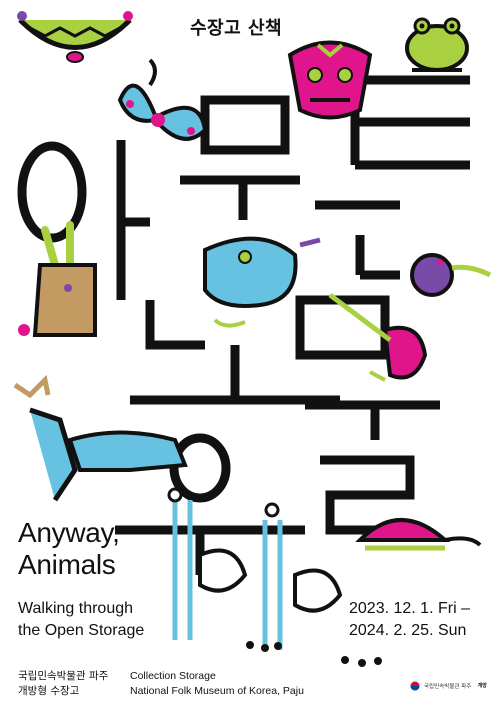  I want to click on korean-subtitle: 수장고 산책, so click(236, 28).